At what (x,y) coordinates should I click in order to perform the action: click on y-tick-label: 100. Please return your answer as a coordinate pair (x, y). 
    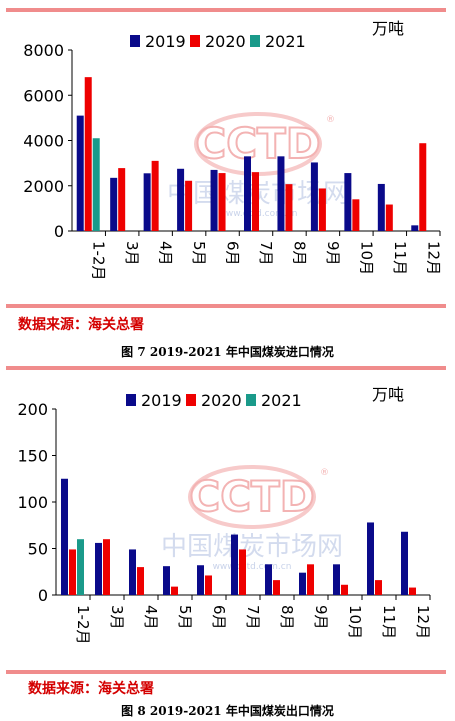
    Looking at the image, I should click on (32, 502).